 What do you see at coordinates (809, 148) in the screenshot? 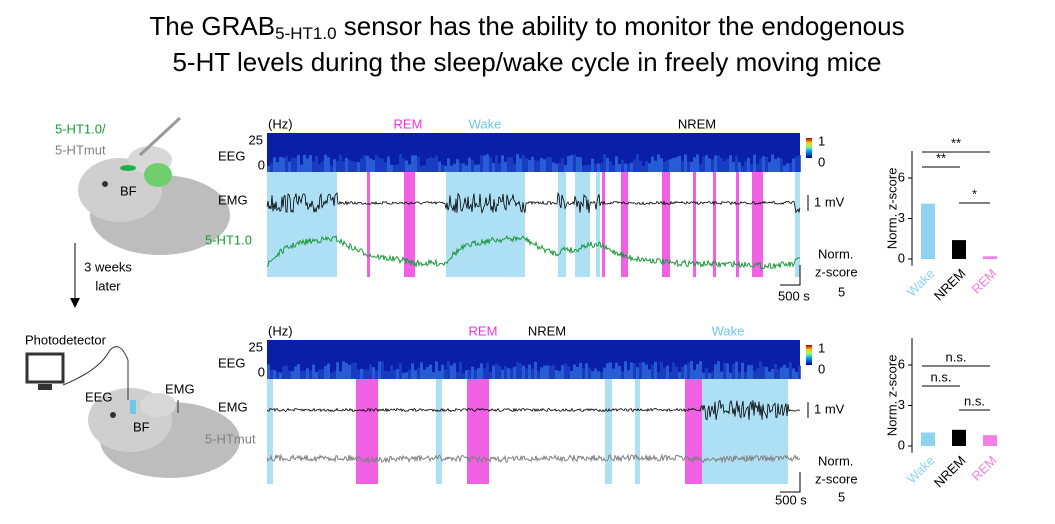
I see `colorbar` at bounding box center [809, 148].